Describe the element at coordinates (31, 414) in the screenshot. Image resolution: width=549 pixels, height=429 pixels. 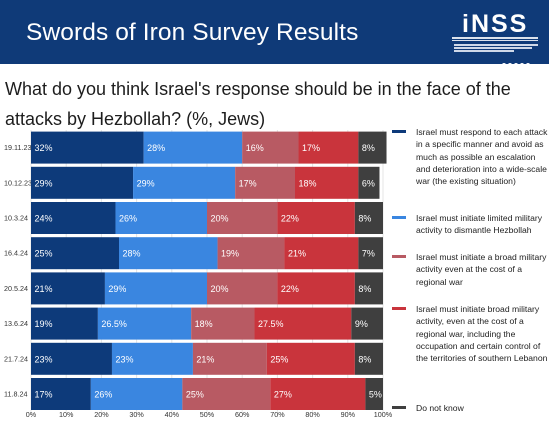
I see `x-tick-label: 0%` at that location.